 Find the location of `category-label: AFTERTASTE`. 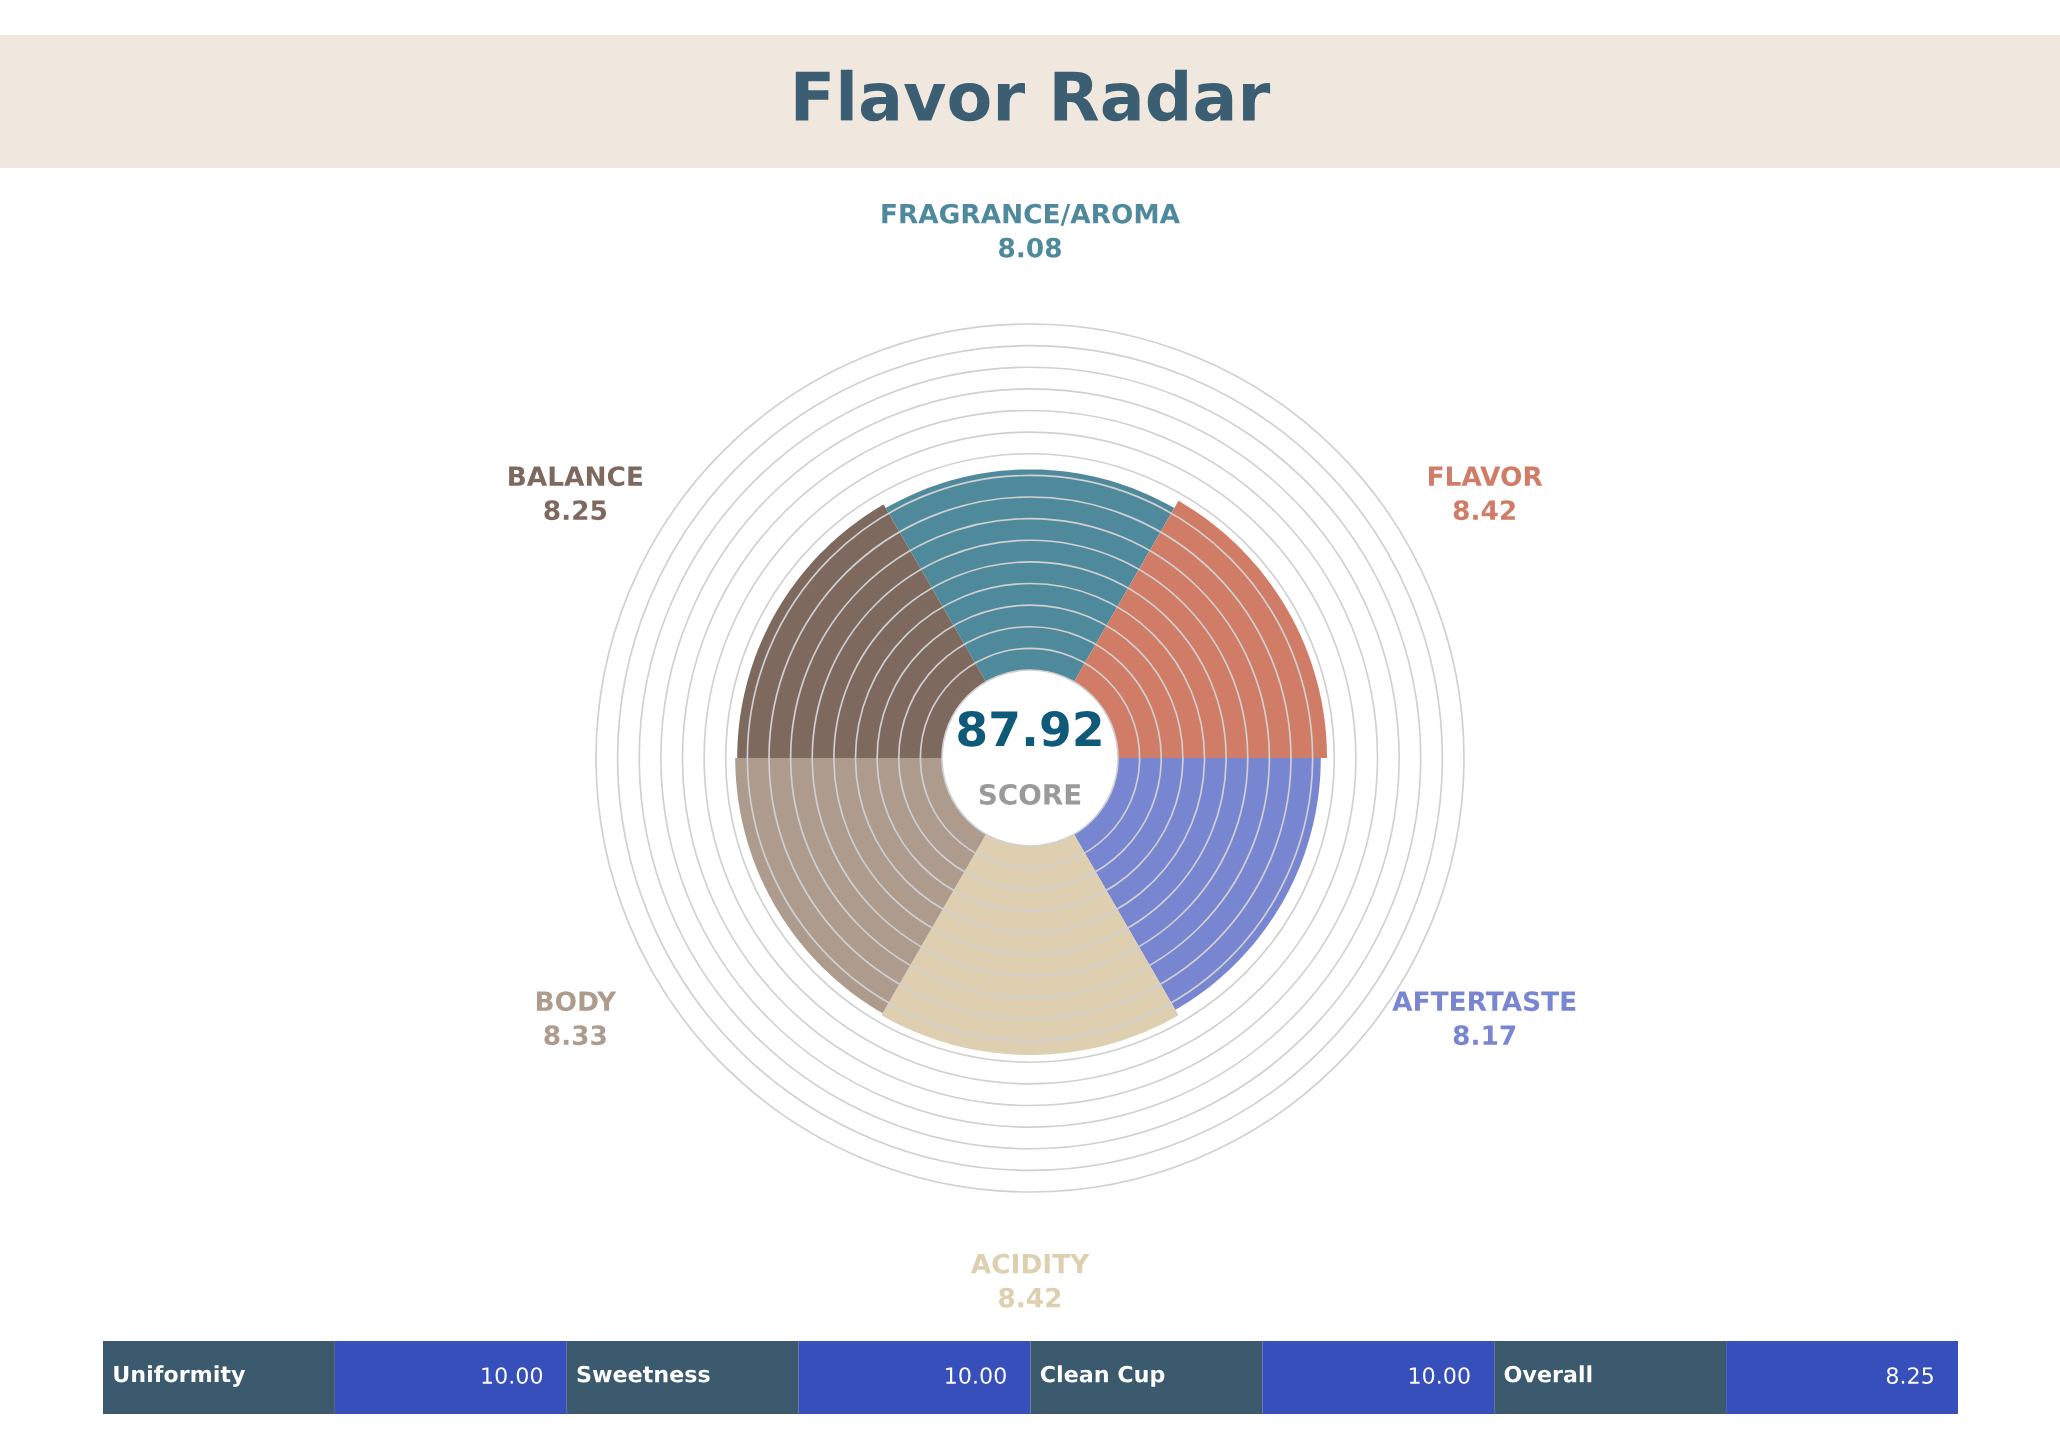

category-label: AFTERTASTE is located at coordinates (1484, 1001).